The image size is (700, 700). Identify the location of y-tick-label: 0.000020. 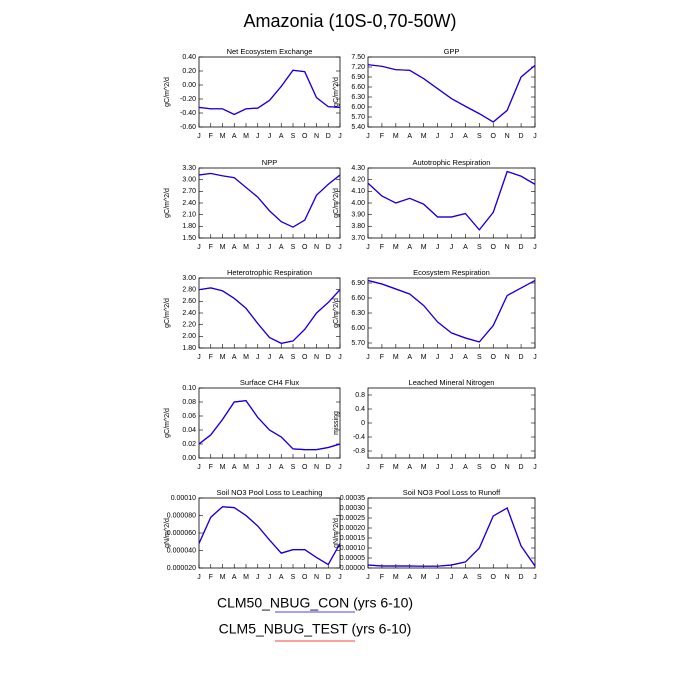
(181, 568).